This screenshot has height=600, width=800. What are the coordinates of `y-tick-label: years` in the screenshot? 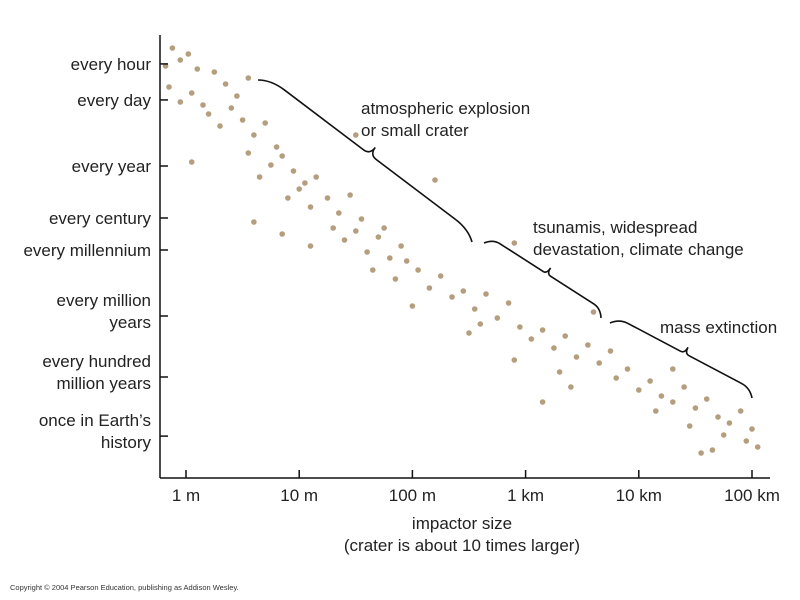 It's located at (130, 322).